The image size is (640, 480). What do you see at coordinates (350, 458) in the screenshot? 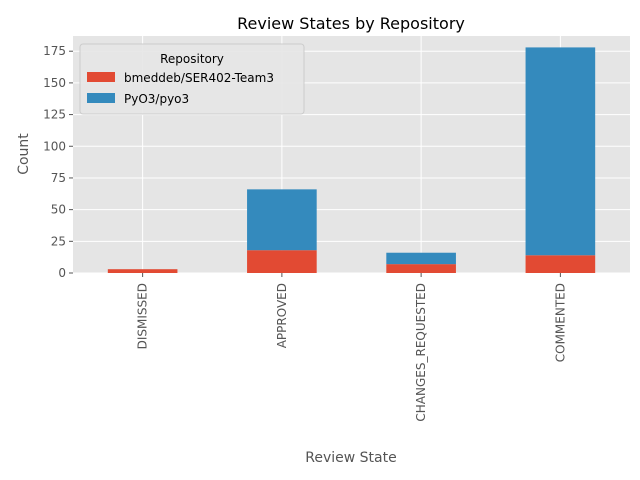
I see `x-axis-label: Review State` at bounding box center [350, 458].